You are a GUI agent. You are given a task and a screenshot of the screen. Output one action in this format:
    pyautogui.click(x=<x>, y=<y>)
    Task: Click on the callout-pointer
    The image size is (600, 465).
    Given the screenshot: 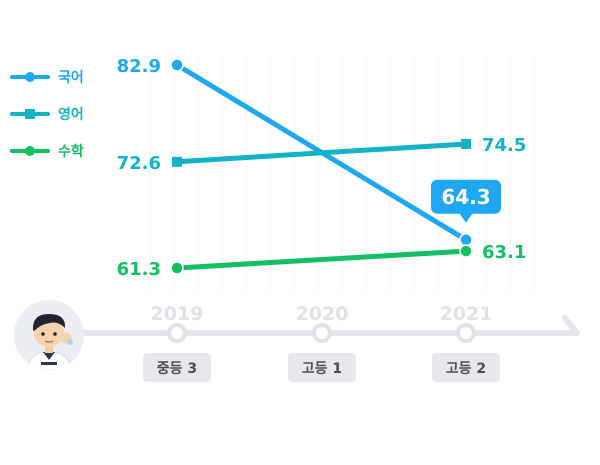 What is the action you would take?
    pyautogui.click(x=466, y=217)
    